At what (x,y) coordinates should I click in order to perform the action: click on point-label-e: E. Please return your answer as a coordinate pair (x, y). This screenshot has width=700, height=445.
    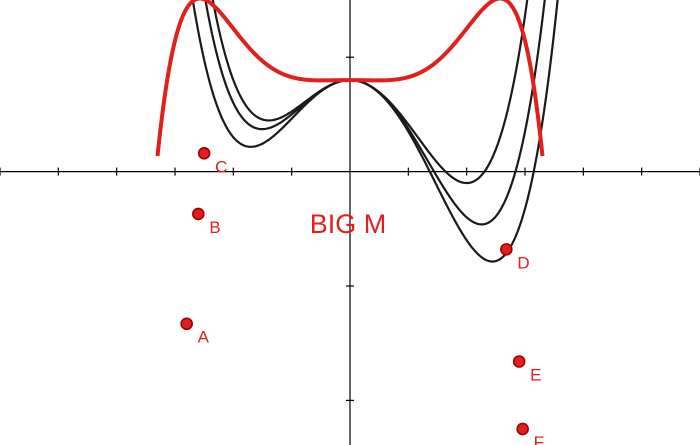
    Looking at the image, I should click on (535, 374).